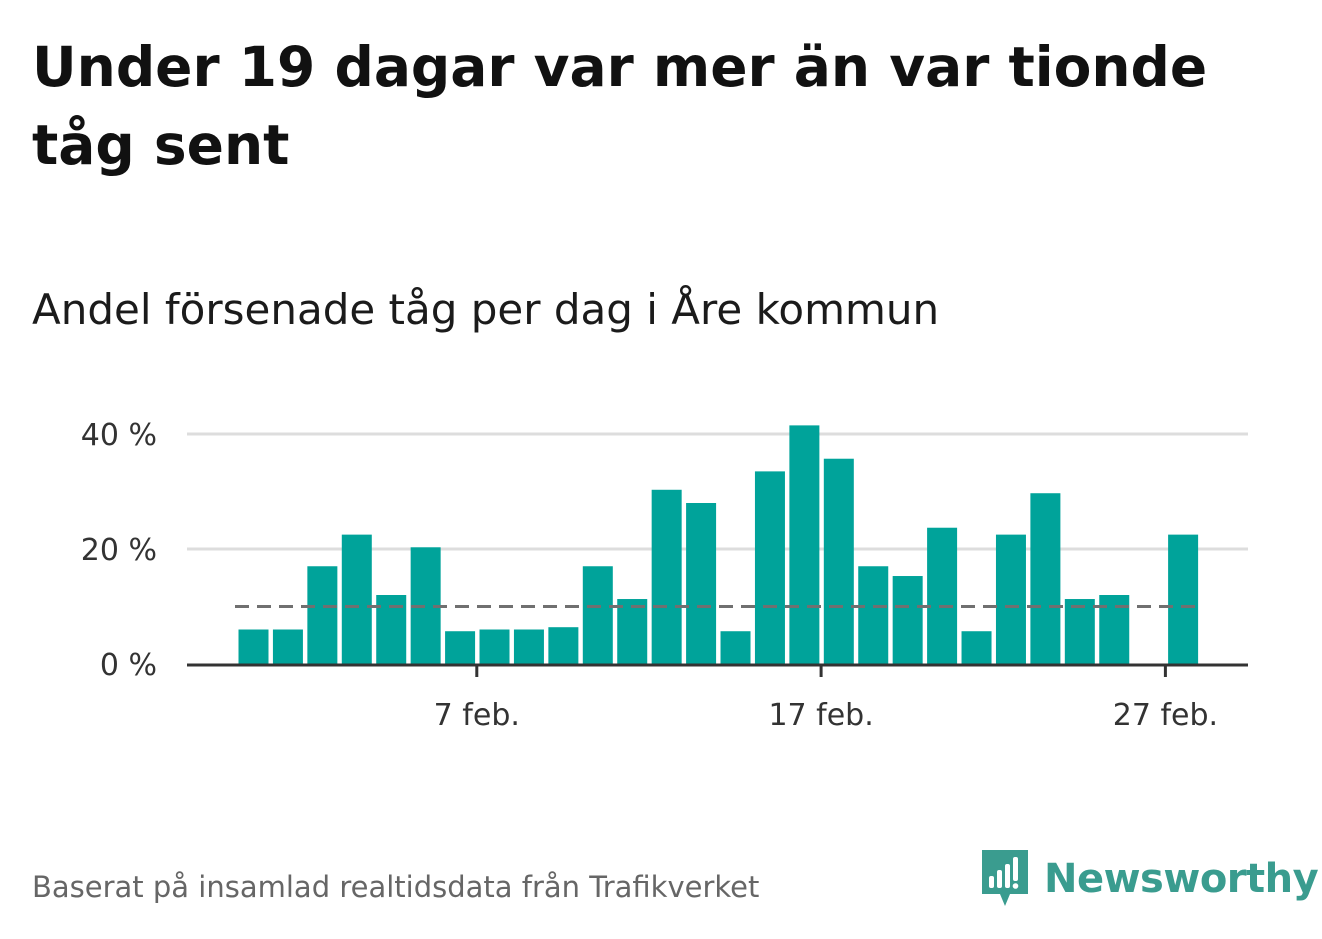 The height and width of the screenshot is (939, 1322). Describe the element at coordinates (820, 715) in the screenshot. I see `x-tick-label: 17 feb.` at that location.